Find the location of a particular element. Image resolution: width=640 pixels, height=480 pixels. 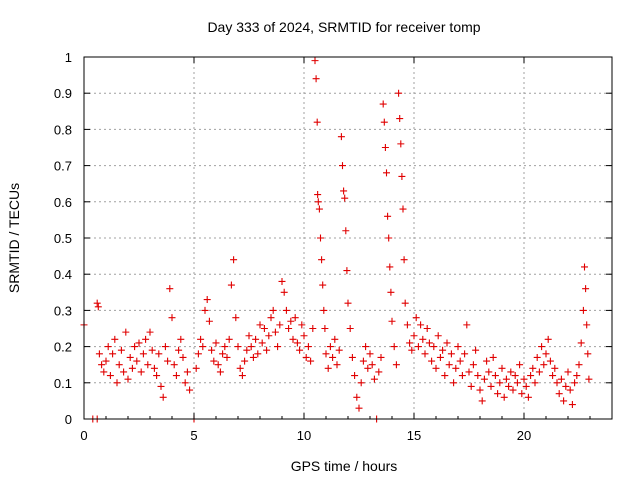

y-tick-label: 0.7 is located at coordinates (63, 166).